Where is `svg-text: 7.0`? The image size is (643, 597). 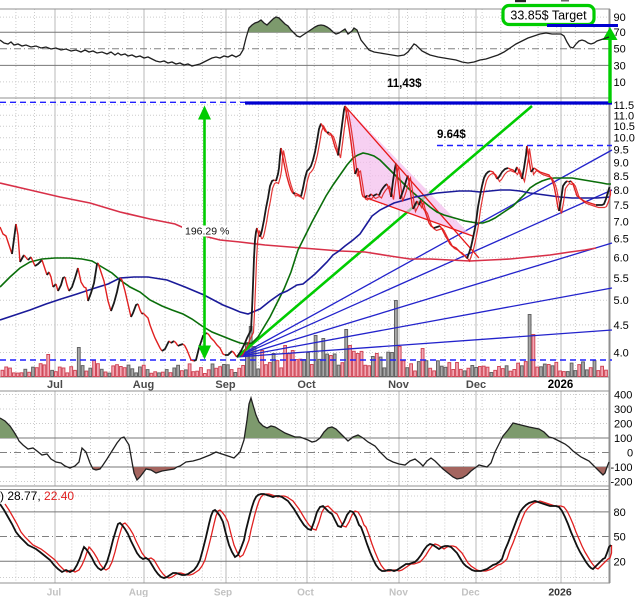
svg-text: 7.0 is located at coordinates (621, 222).